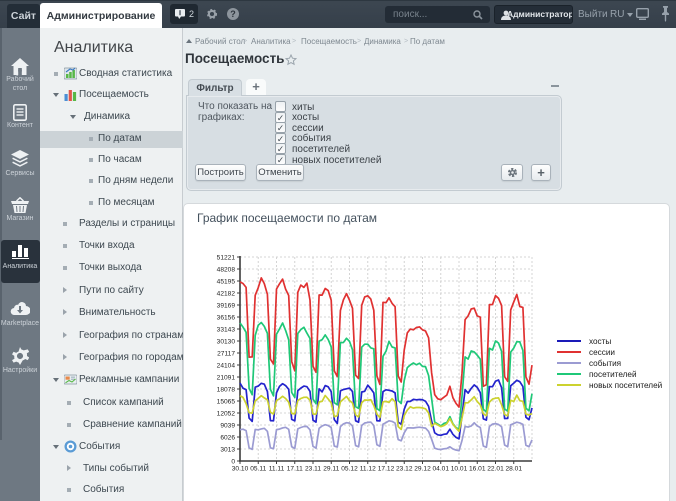 Image resolution: width=676 pixels, height=501 pixels. What do you see at coordinates (605, 363) in the screenshot?
I see `svg-text: события` at bounding box center [605, 363].